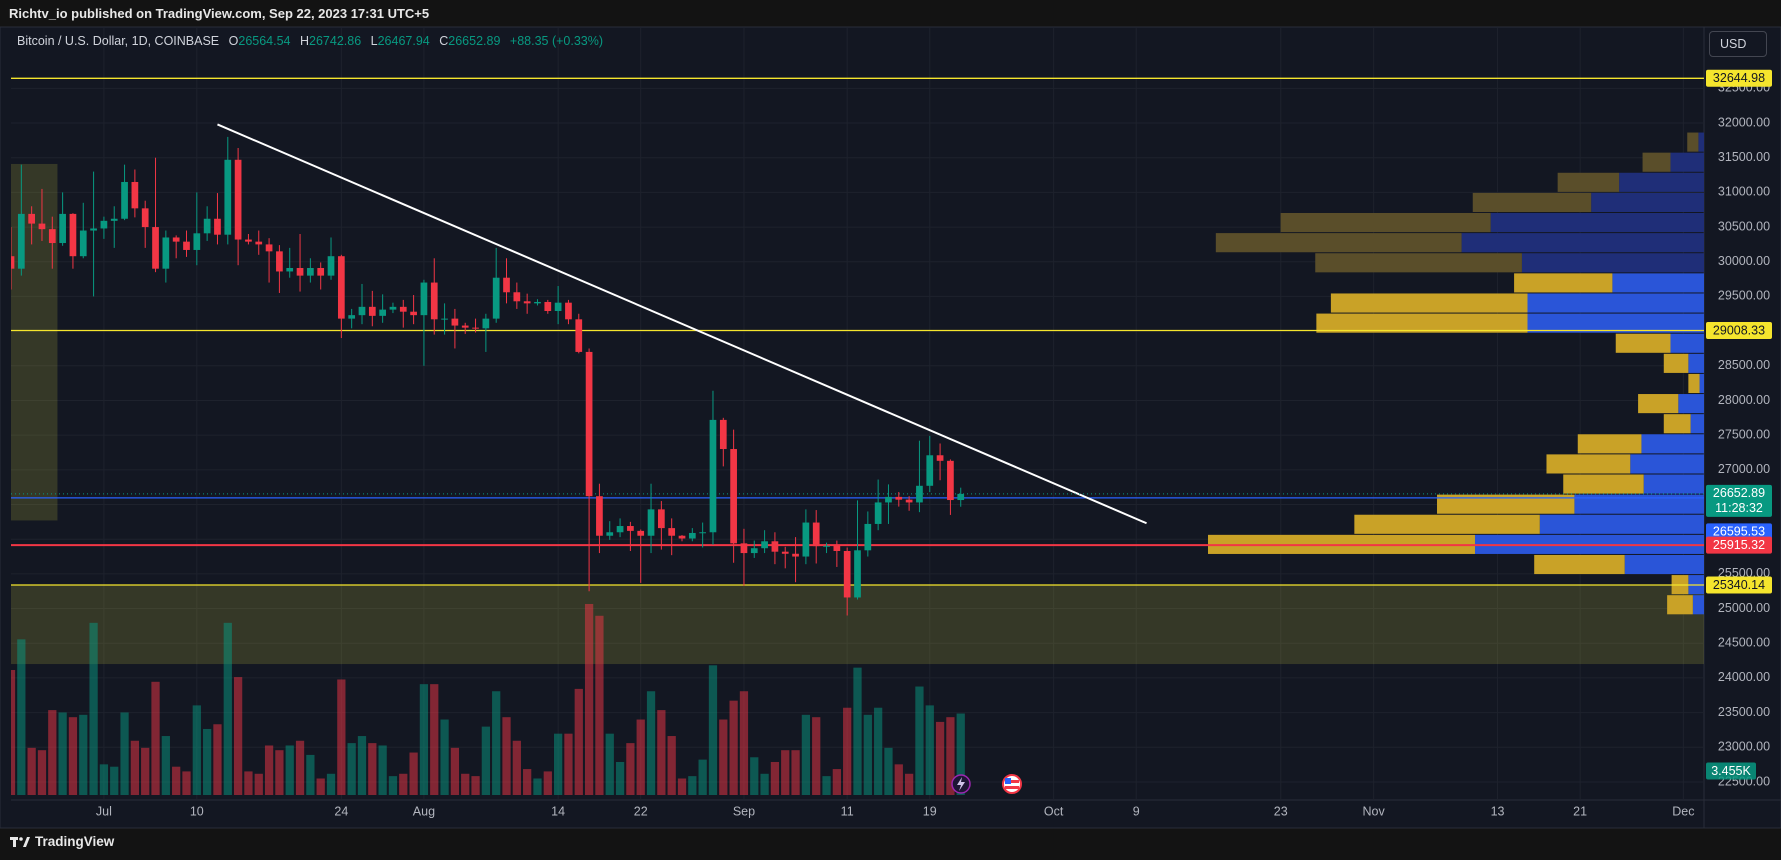 This screenshot has width=1781, height=860. What do you see at coordinates (1374, 811) in the screenshot?
I see `x-tick-label: Nov` at bounding box center [1374, 811].